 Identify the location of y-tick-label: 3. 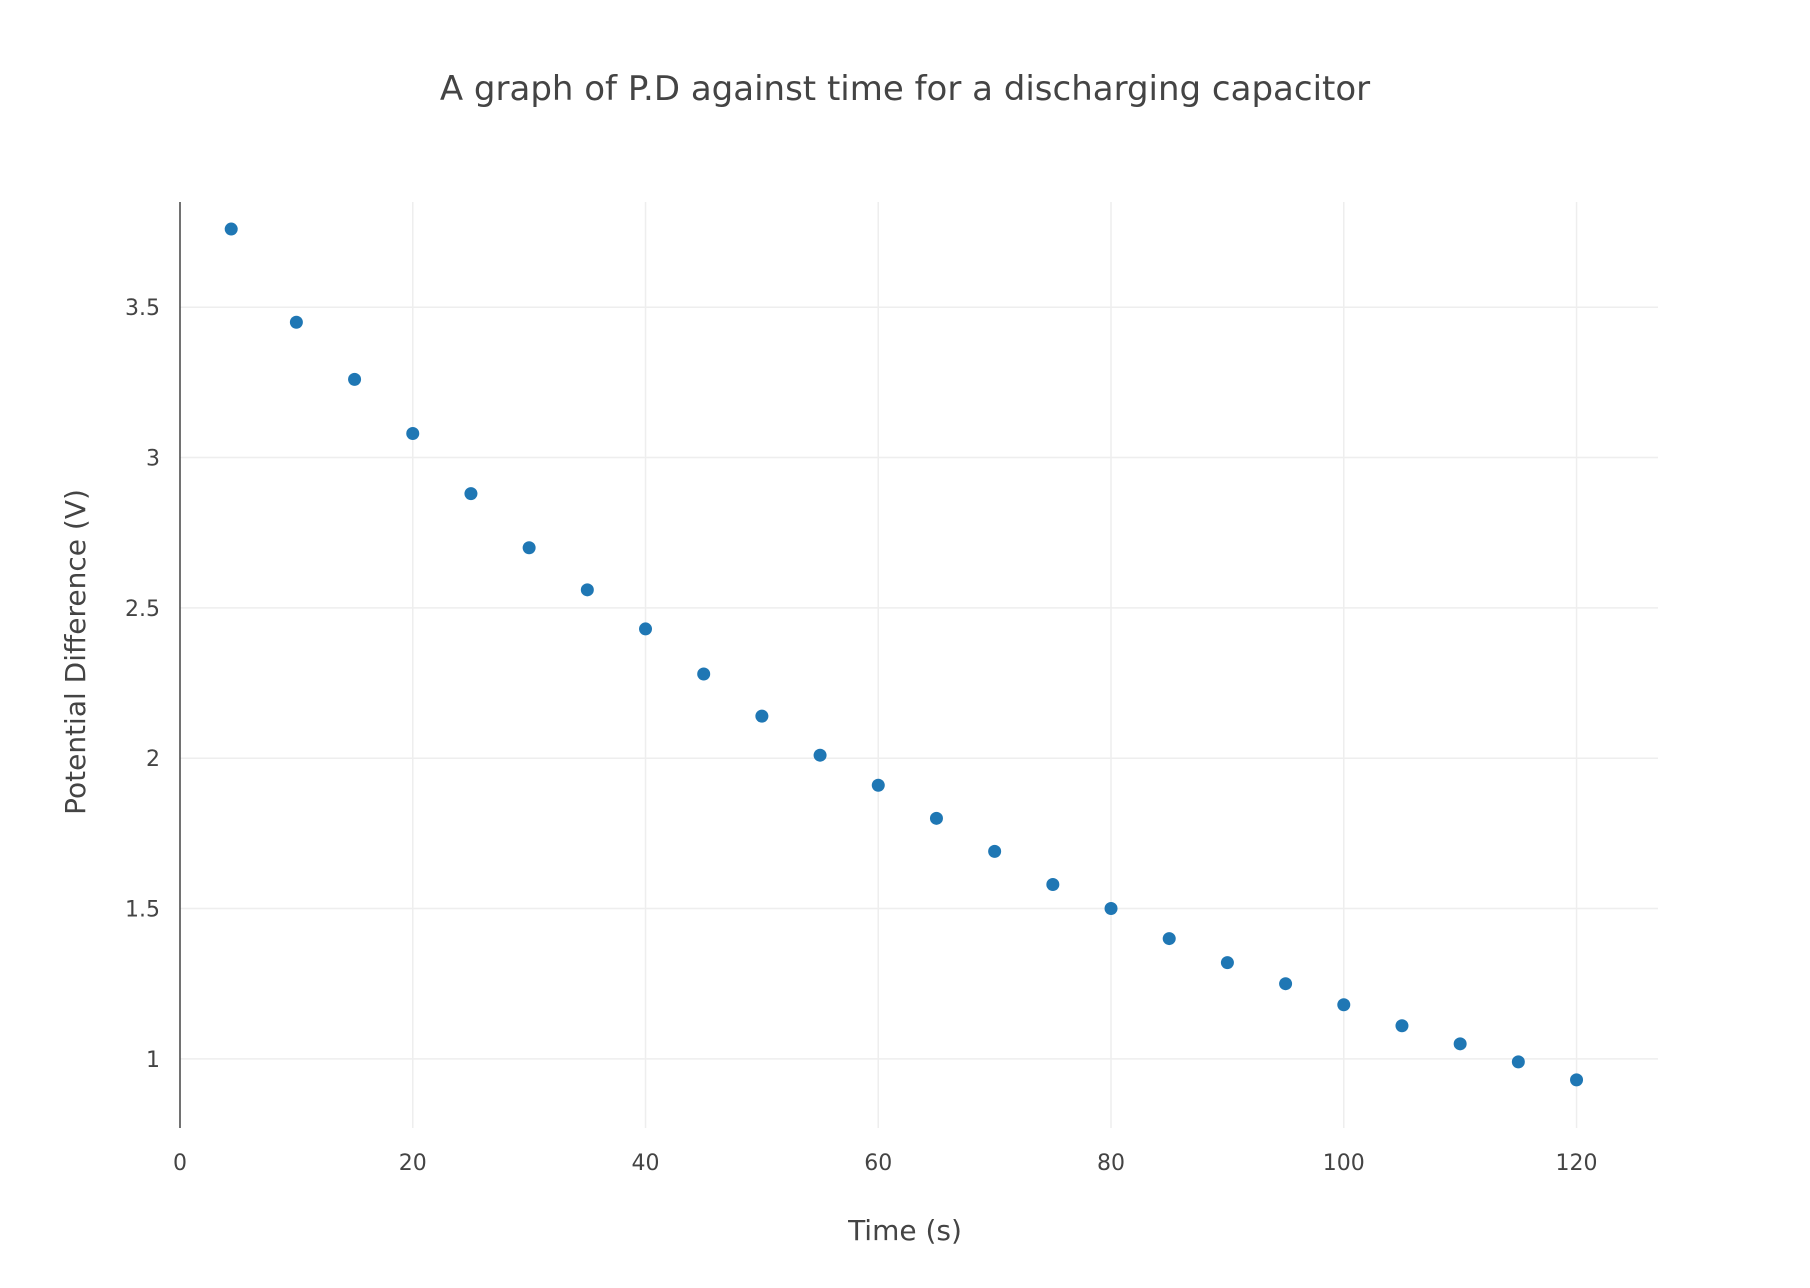
(153, 459).